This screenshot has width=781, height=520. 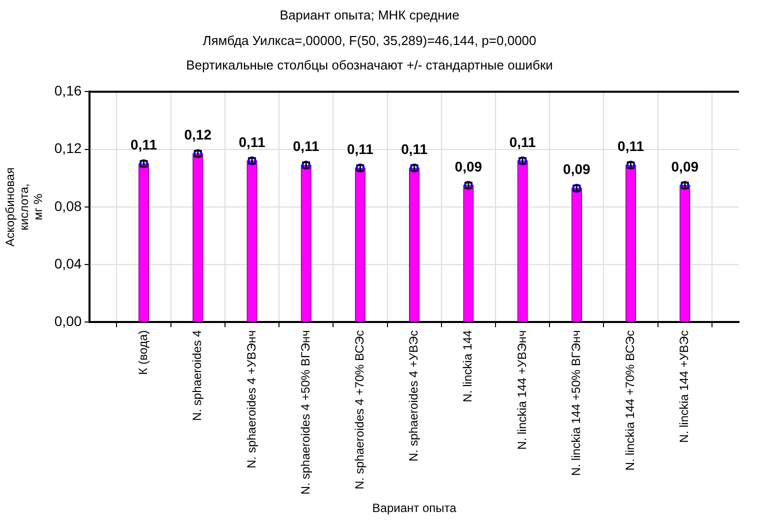 I want to click on text: Вертикальные столбцы обозначают +/- стандартные ошибки, so click(x=369, y=64).